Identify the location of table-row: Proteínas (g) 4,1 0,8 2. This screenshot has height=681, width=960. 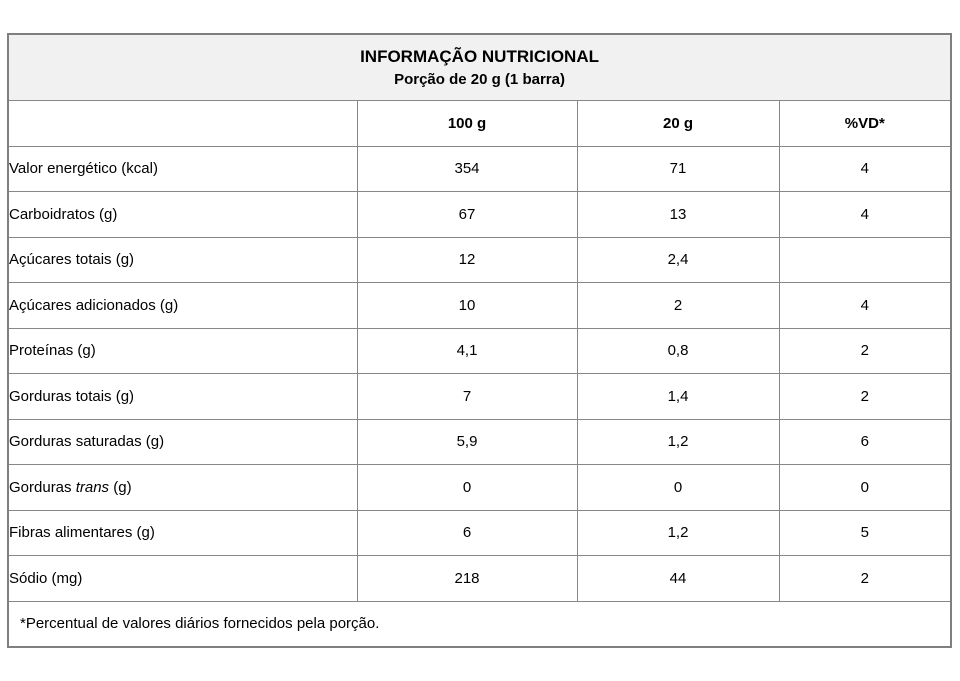
(479, 350).